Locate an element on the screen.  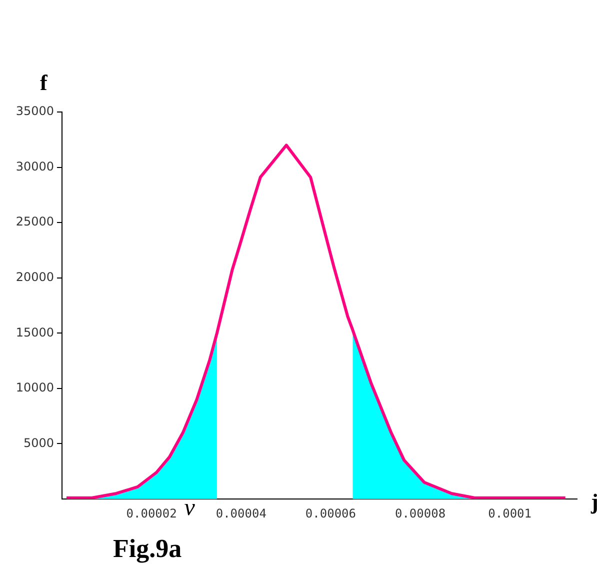
x-tick-label: 0.0001 is located at coordinates (510, 513).